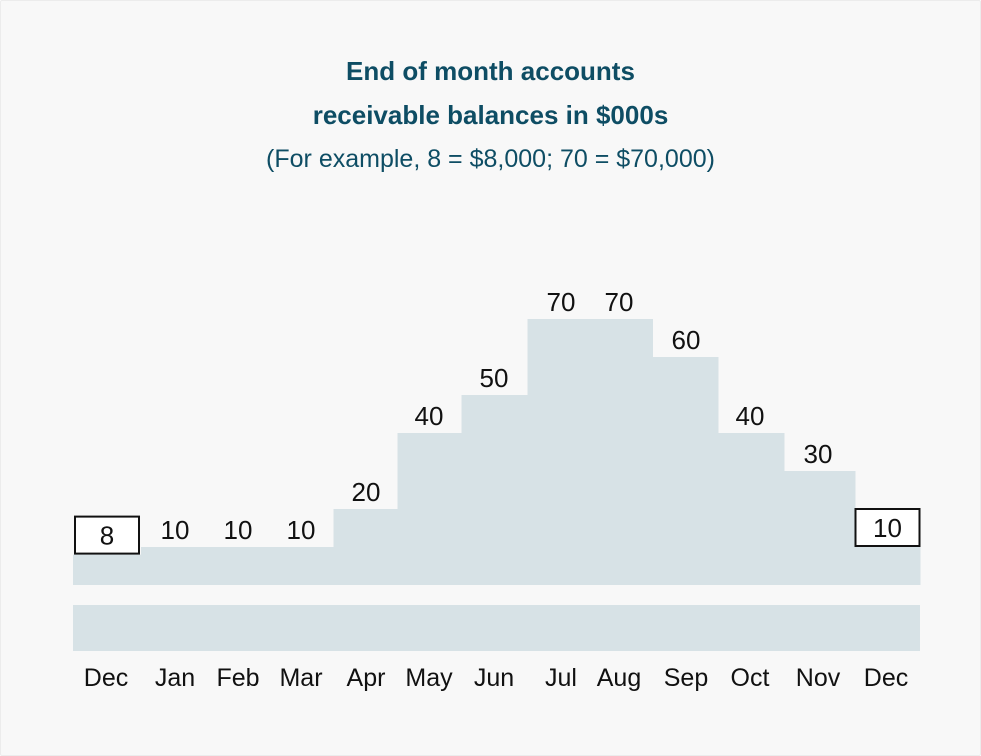 This screenshot has width=981, height=756. I want to click on value-label-7: 70, so click(561, 302).